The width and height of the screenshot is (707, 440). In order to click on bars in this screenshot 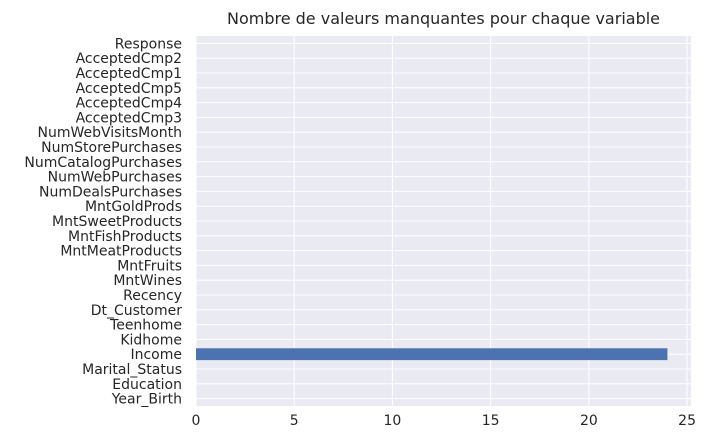, I will do `click(432, 354)`.